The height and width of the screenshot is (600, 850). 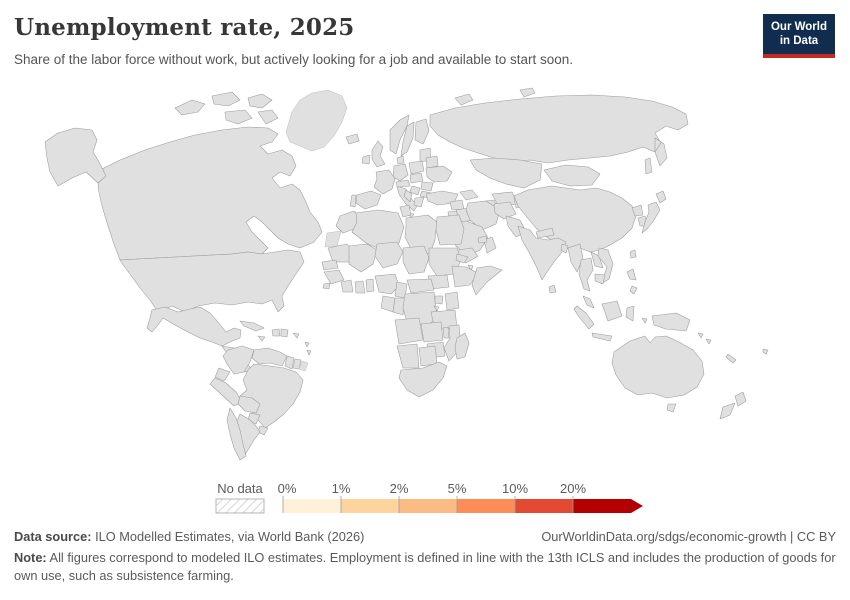 What do you see at coordinates (352, 139) in the screenshot?
I see `country-iceland` at bounding box center [352, 139].